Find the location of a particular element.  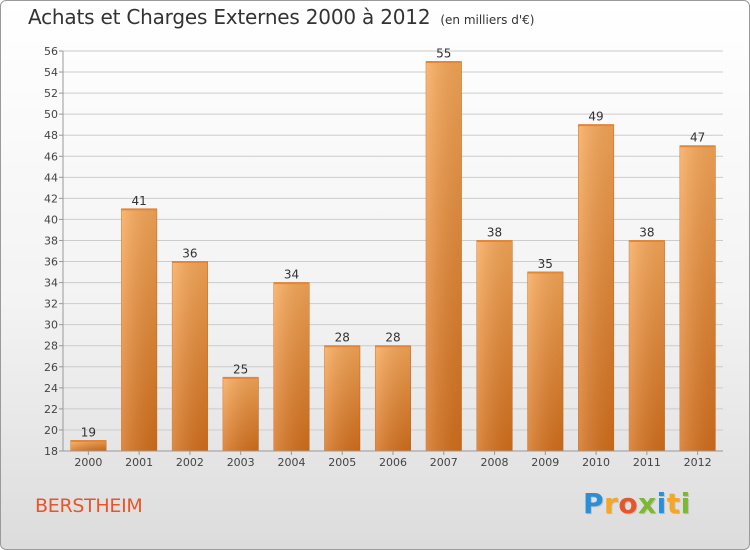

y-tick-label: 48 is located at coordinates (51, 135).